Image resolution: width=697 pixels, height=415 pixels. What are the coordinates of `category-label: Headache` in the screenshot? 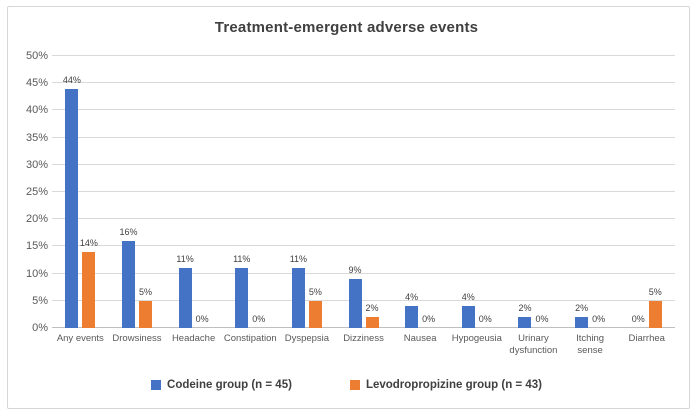 It's located at (193, 338).